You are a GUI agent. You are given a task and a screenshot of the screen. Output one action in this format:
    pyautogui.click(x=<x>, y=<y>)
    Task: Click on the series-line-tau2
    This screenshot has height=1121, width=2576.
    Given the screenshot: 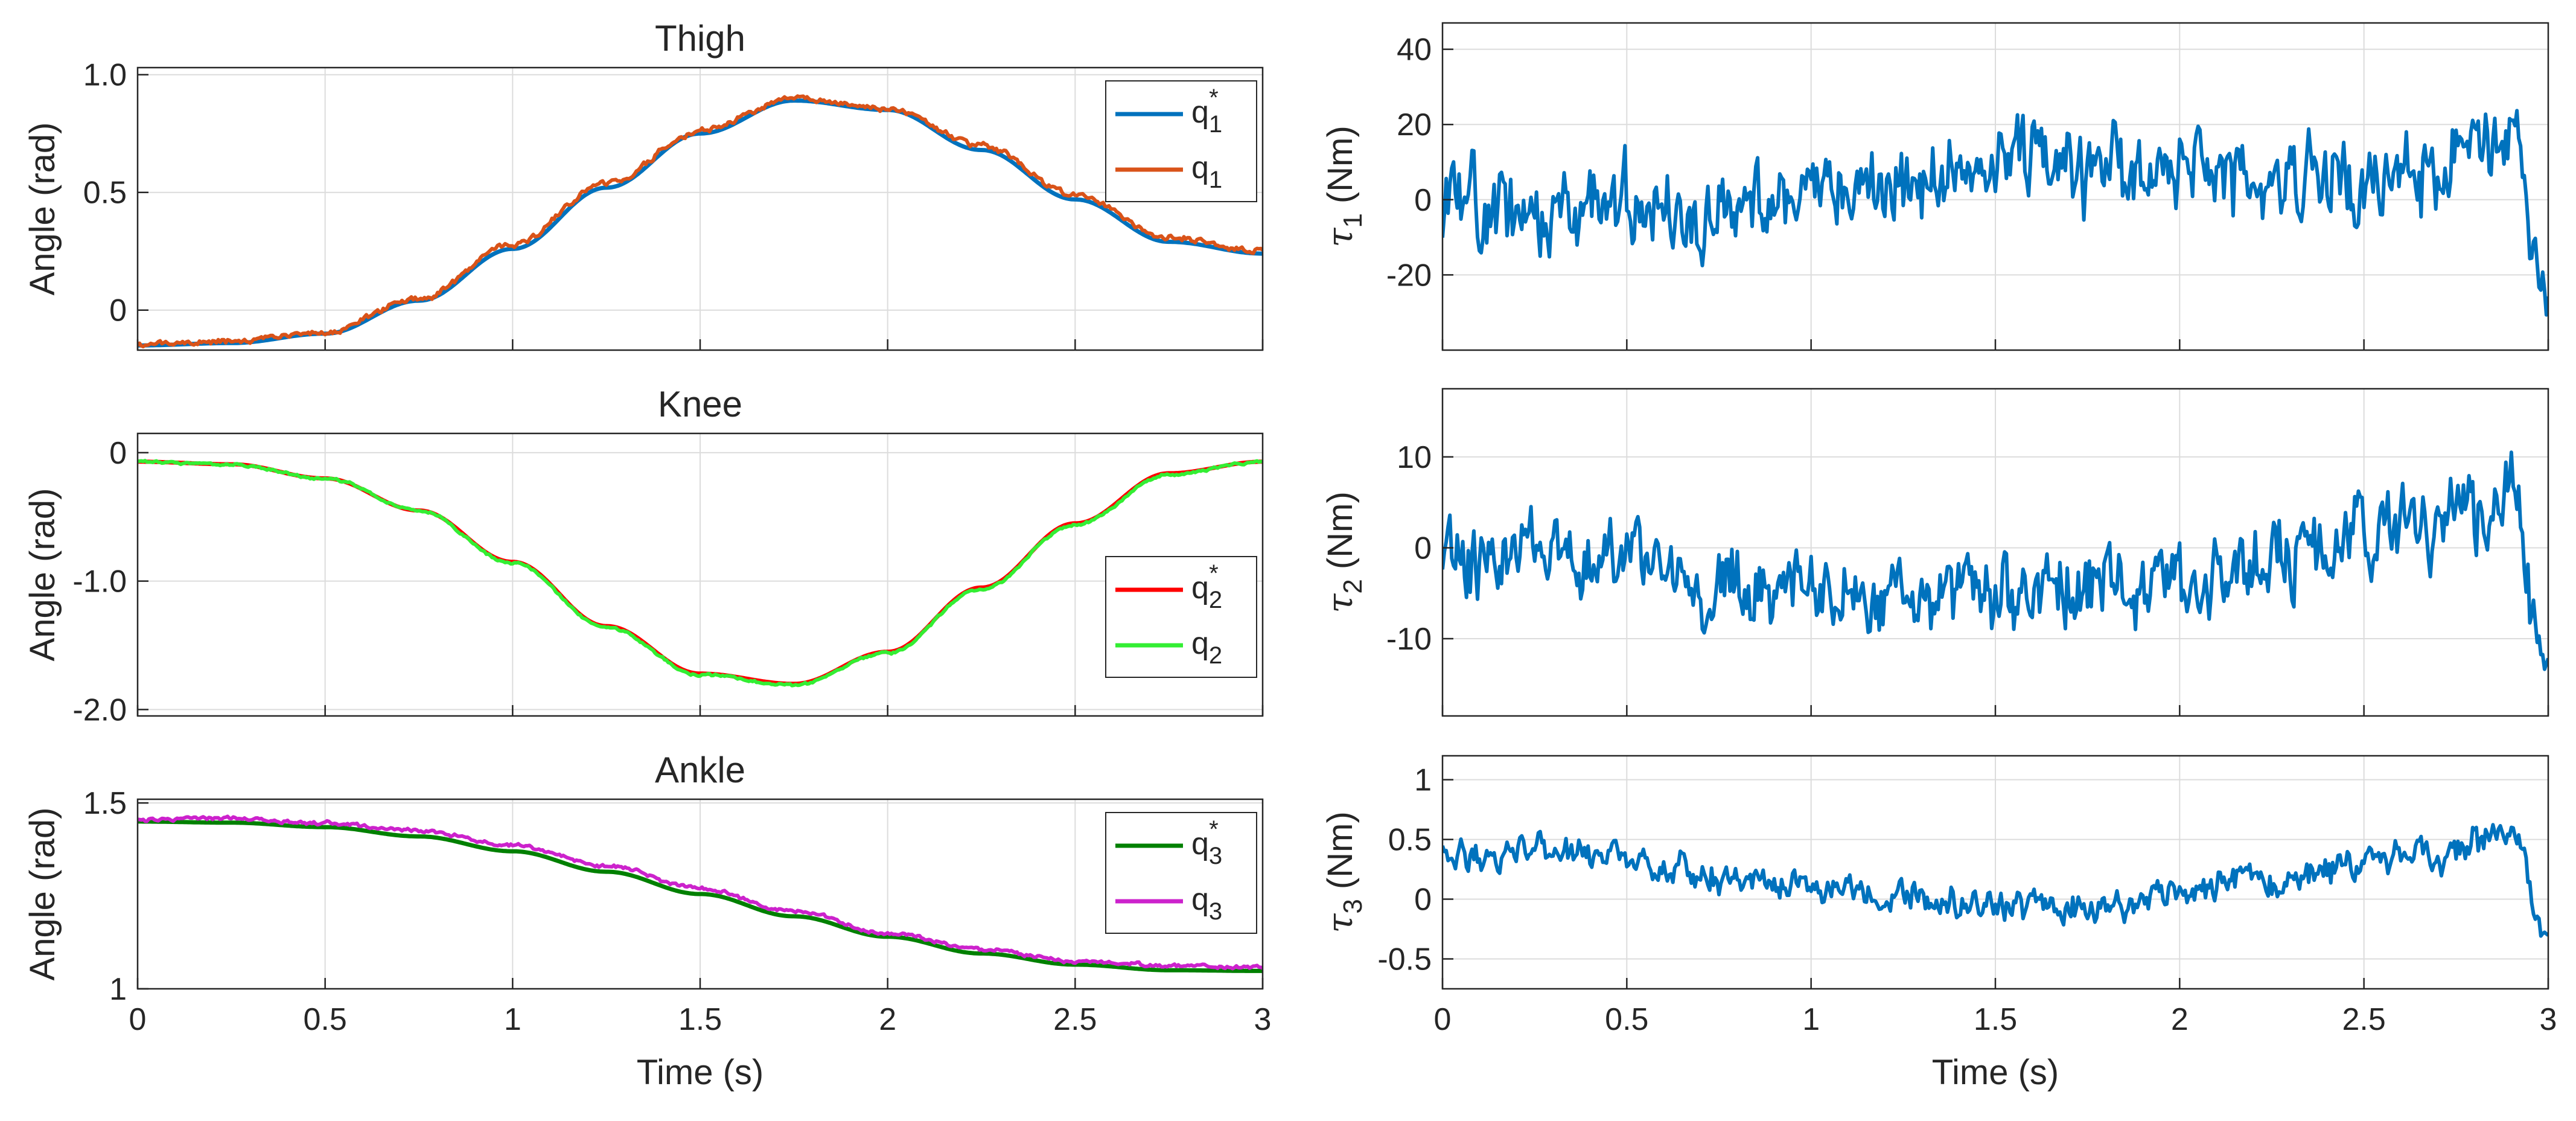 What is the action you would take?
    pyautogui.click(x=1995, y=560)
    